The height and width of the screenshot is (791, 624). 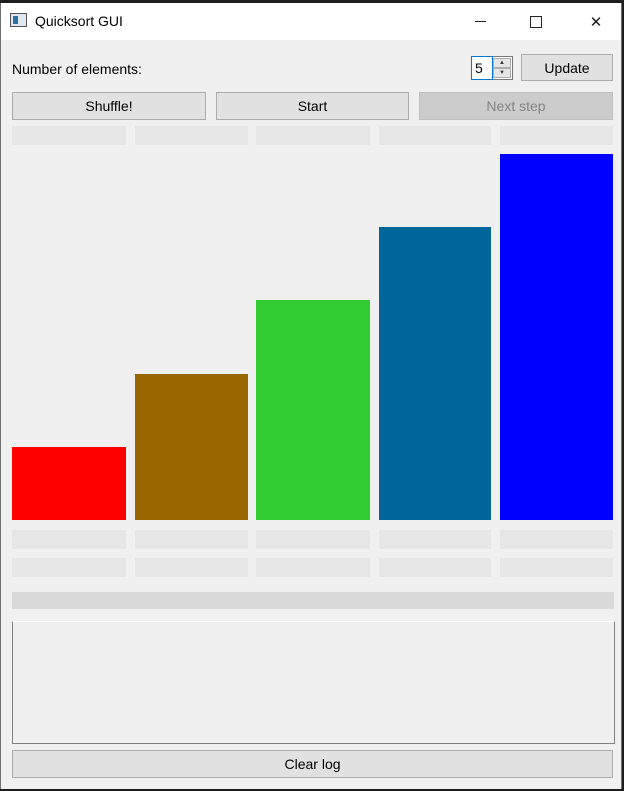 I want to click on start-button: Start, so click(x=312, y=106).